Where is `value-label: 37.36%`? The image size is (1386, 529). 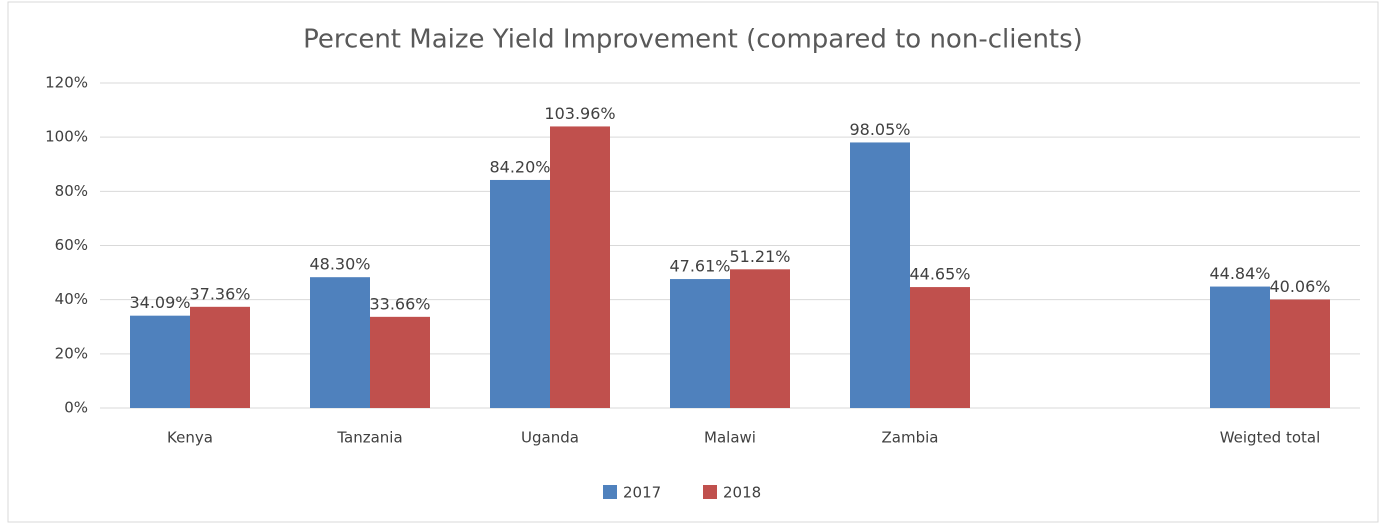 value-label: 37.36% is located at coordinates (219, 293).